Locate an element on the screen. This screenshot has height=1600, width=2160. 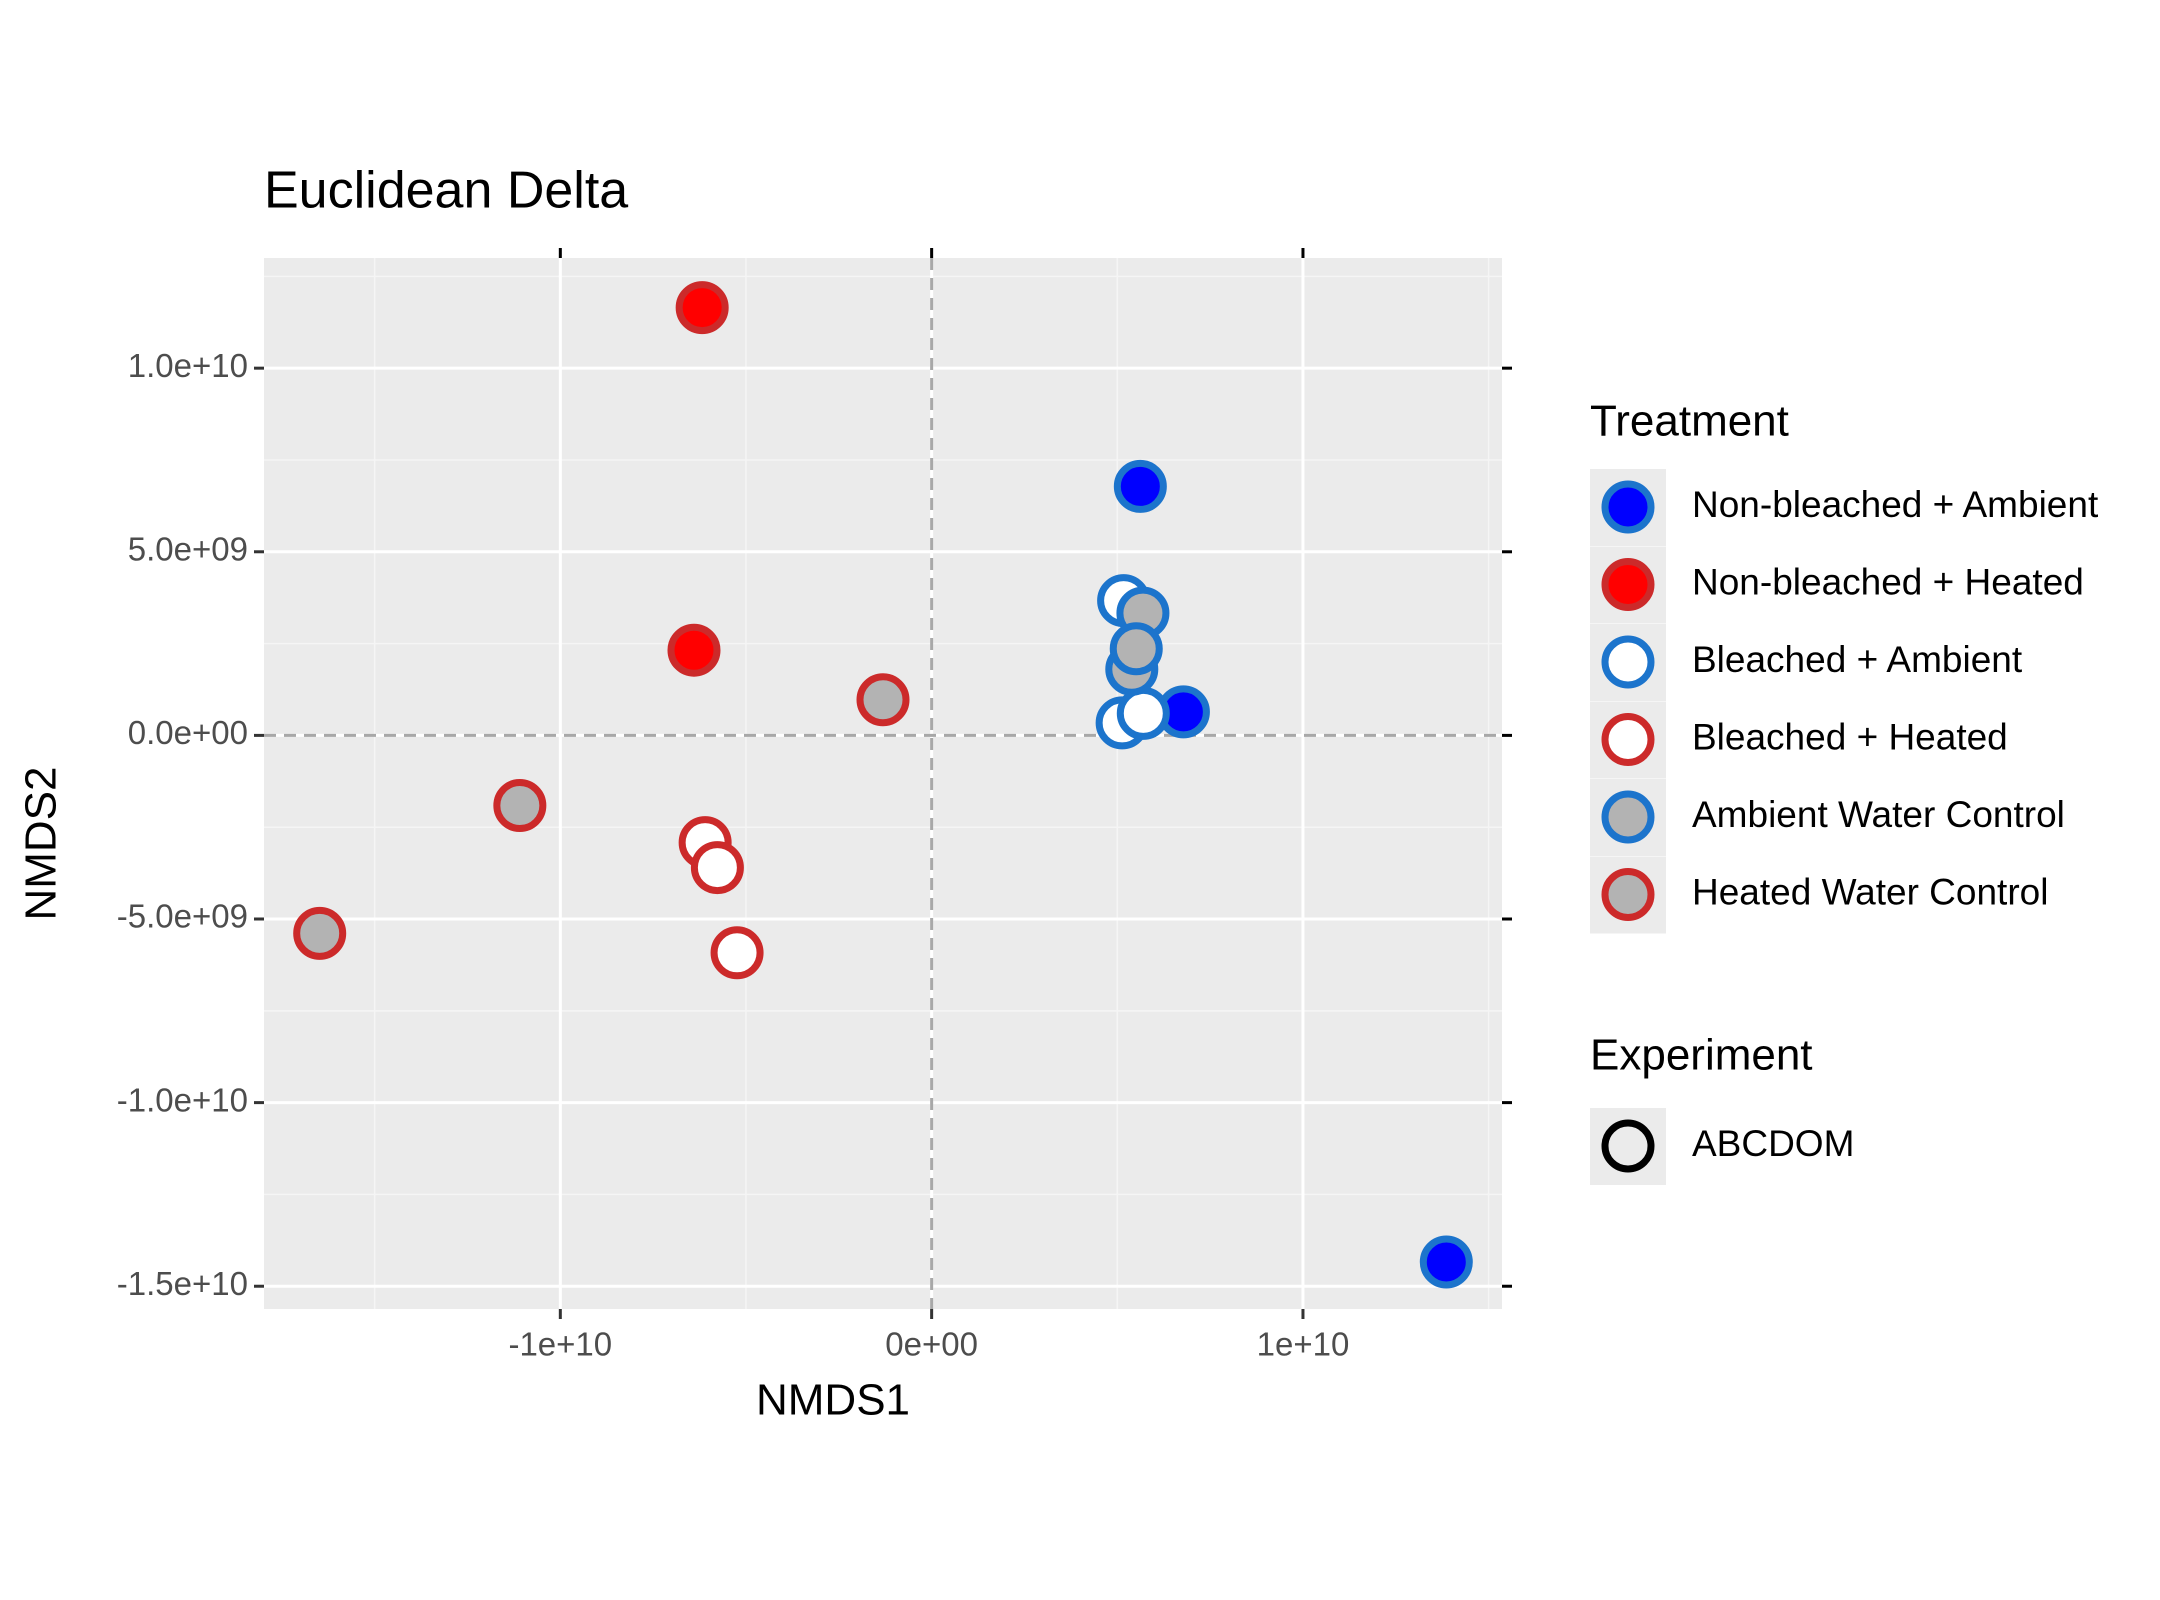
y-tick-label: -1.0e+10 is located at coordinates (182, 1099).